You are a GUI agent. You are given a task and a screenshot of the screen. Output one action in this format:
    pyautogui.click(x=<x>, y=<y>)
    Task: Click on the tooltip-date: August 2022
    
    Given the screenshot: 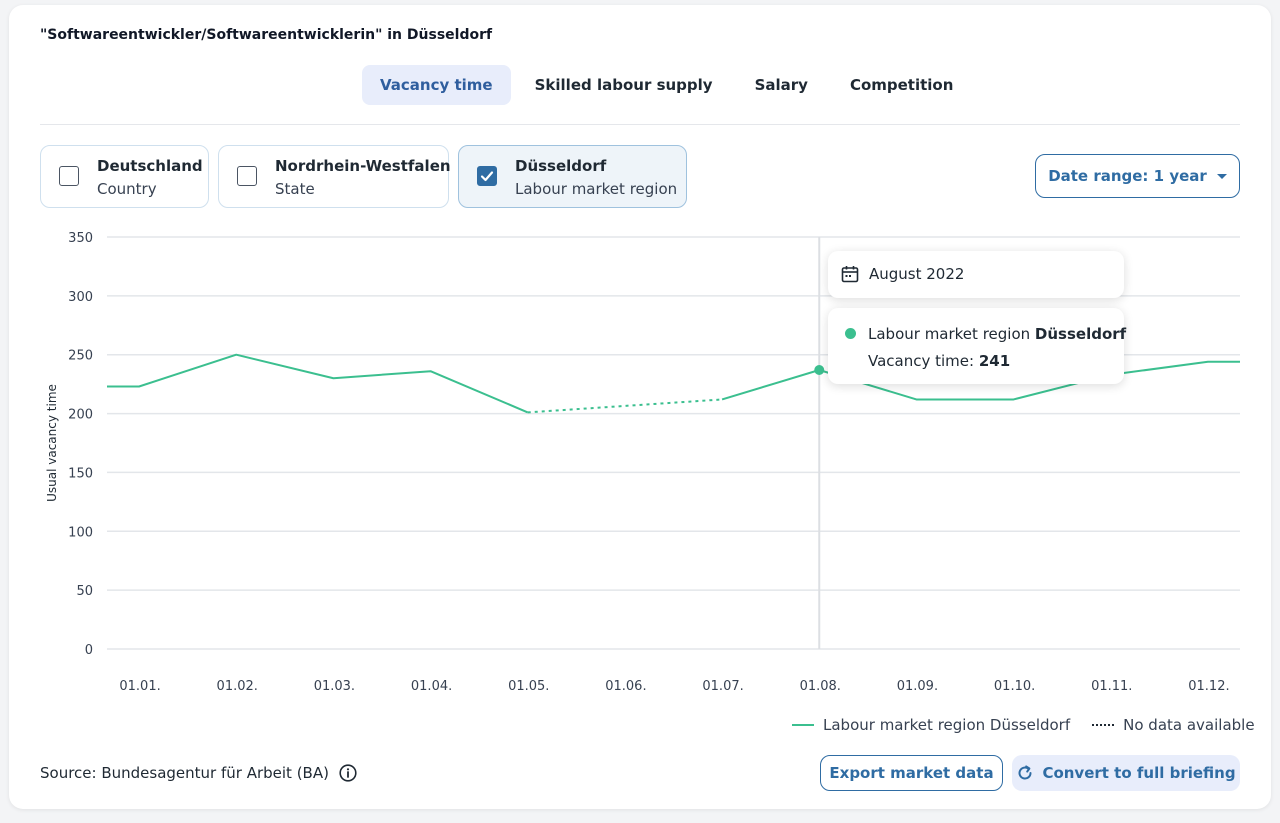 What is the action you would take?
    pyautogui.click(x=976, y=274)
    